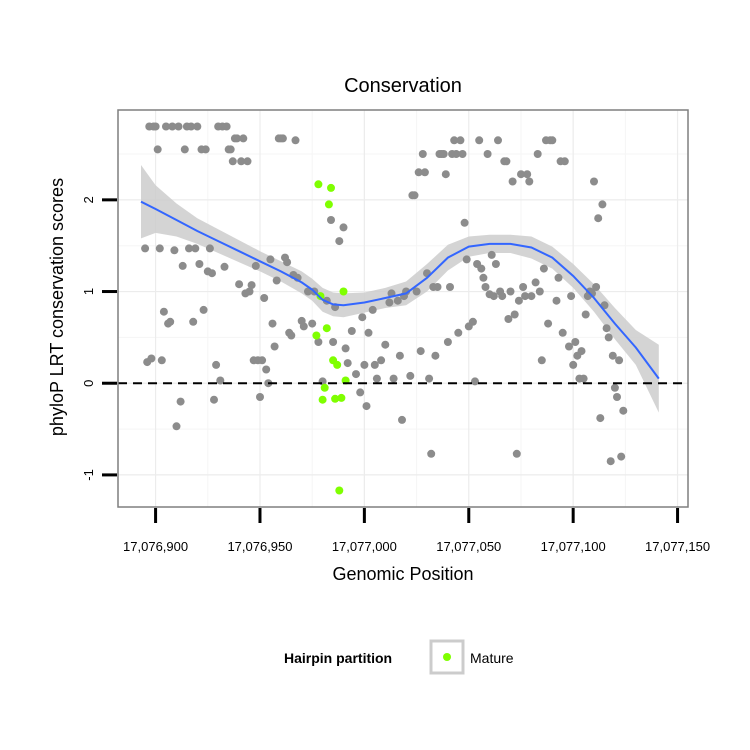  Describe the element at coordinates (88, 291) in the screenshot. I see `y-tick-label: 1` at that location.